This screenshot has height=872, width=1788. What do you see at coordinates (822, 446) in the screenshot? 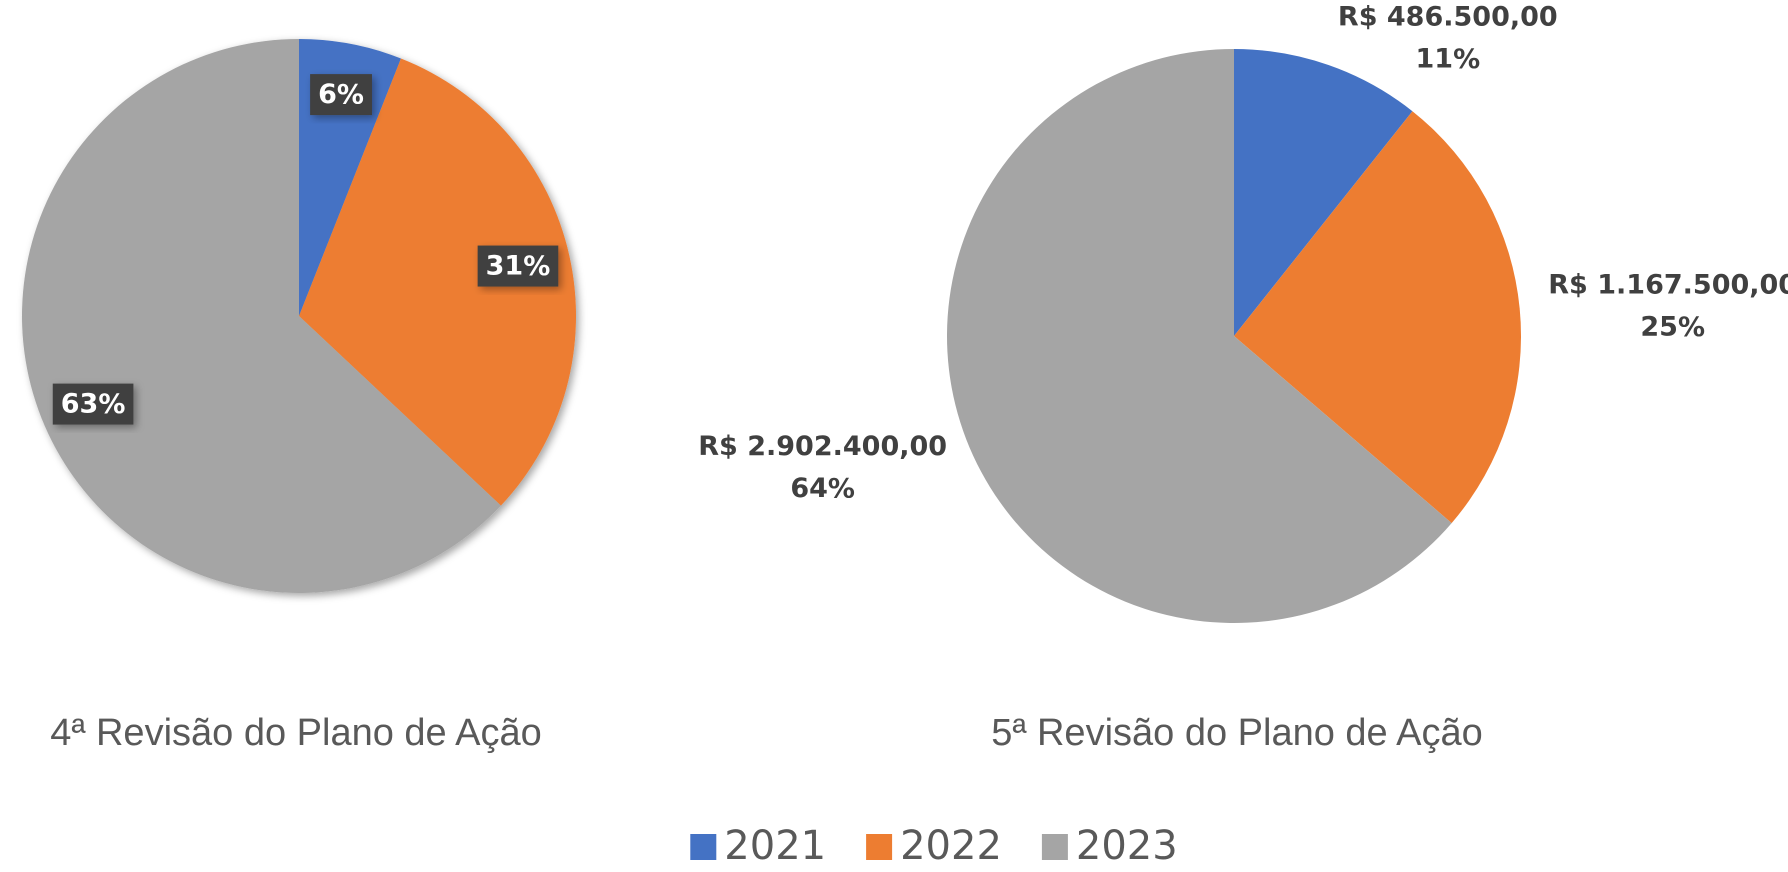
I see `data-label: R$ 2.902.400,00` at bounding box center [822, 446].